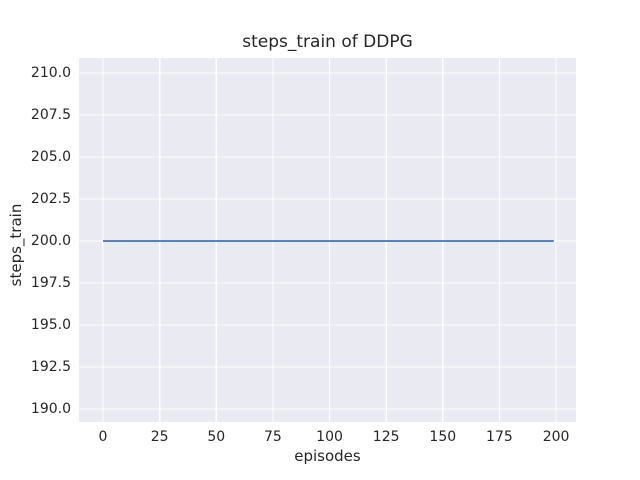  I want to click on x-tick-label: 75, so click(272, 437).